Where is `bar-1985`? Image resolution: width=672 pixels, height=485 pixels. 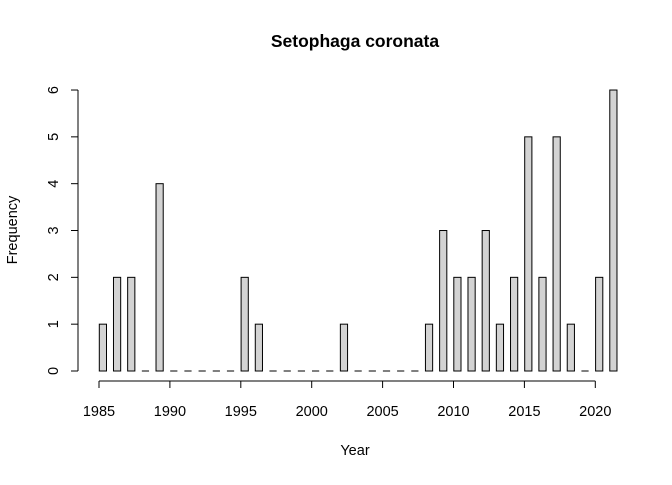 bar-1985 is located at coordinates (103, 347).